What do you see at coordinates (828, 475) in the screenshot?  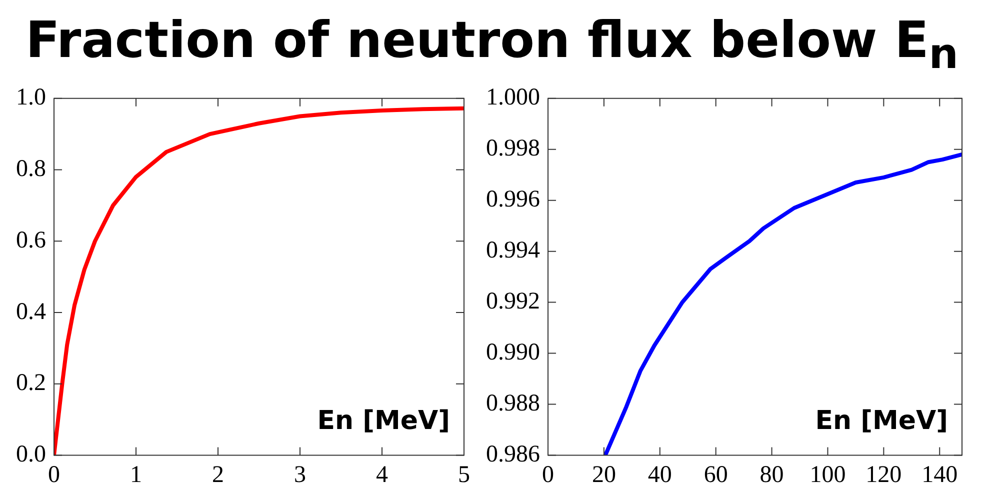 I see `x-tick-label: 100` at bounding box center [828, 475].